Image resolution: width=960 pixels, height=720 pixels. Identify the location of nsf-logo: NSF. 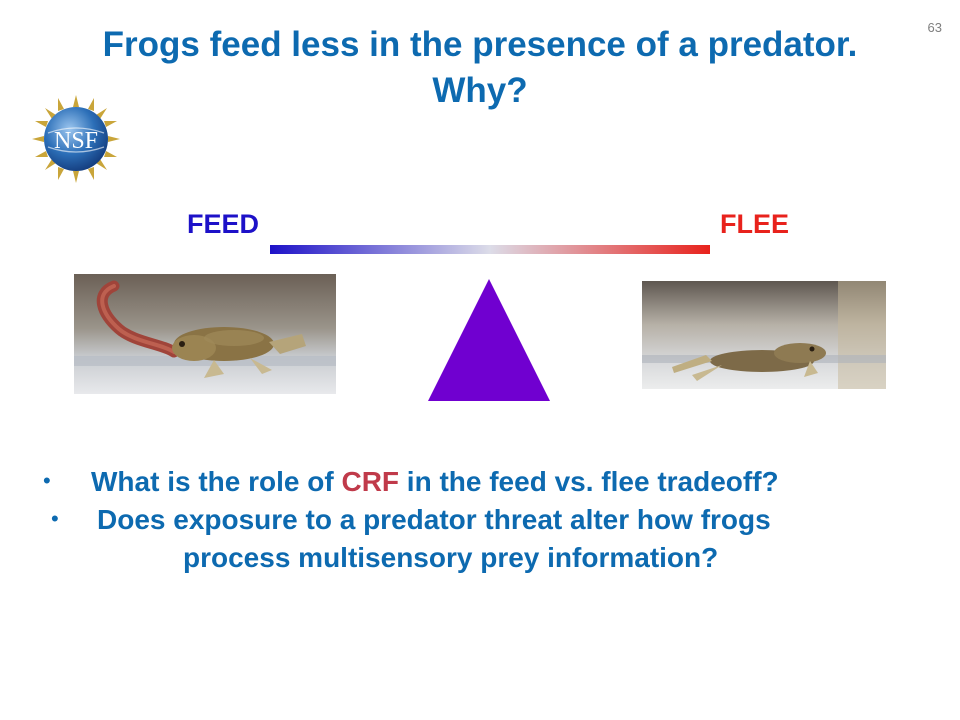
(76, 139).